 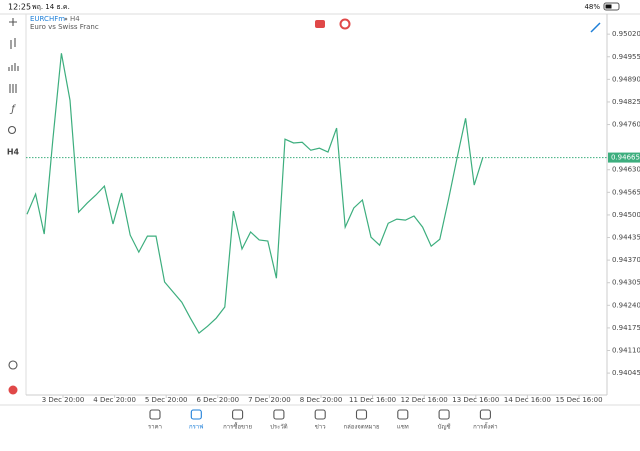 I want to click on nav-label: การซื้อขาย, so click(x=237, y=426).